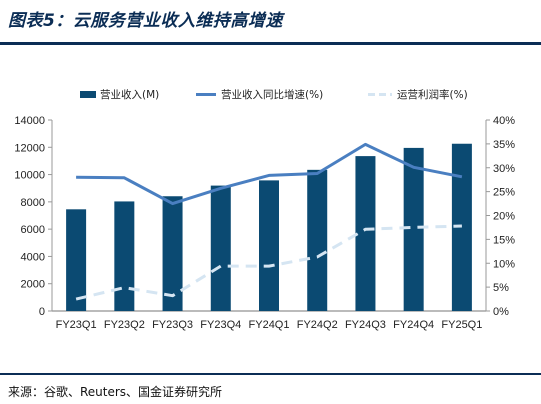 This screenshot has width=541, height=404. Describe the element at coordinates (76, 260) in the screenshot. I see `bar-revenue-fy23q1` at that location.